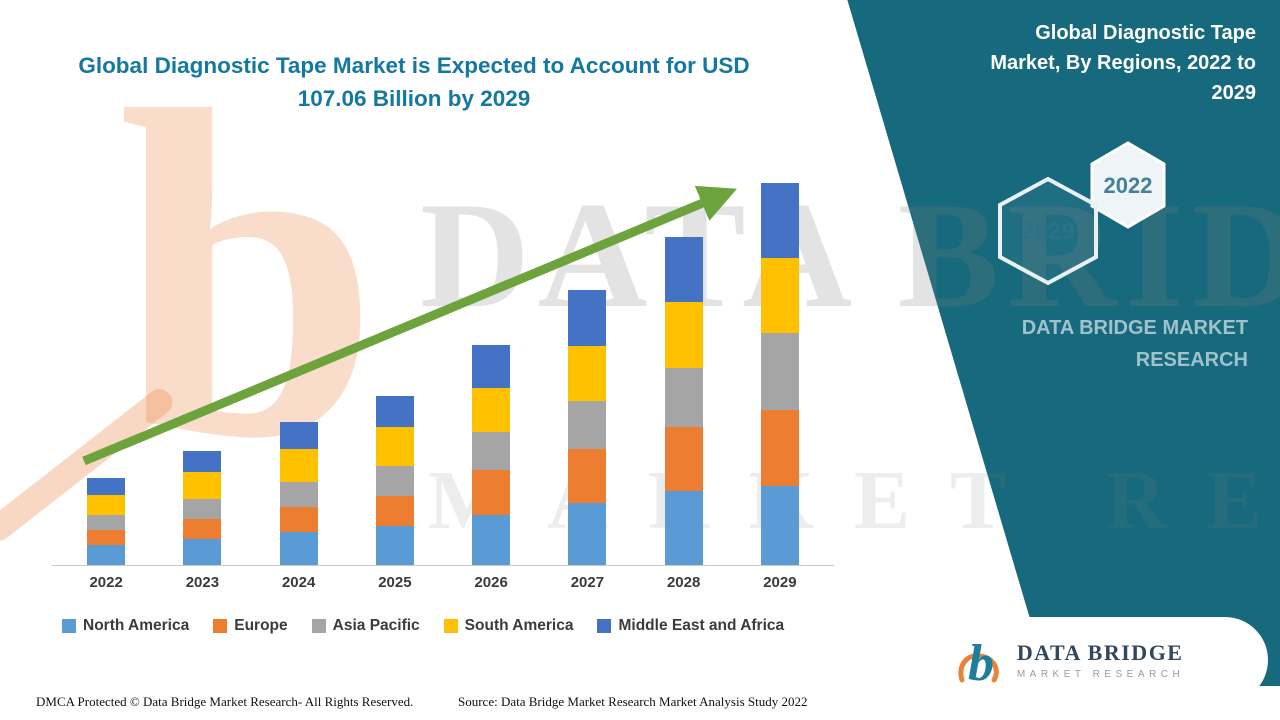 This screenshot has width=1280, height=720. What do you see at coordinates (491, 582) in the screenshot?
I see `x-axis-label: 2026` at bounding box center [491, 582].